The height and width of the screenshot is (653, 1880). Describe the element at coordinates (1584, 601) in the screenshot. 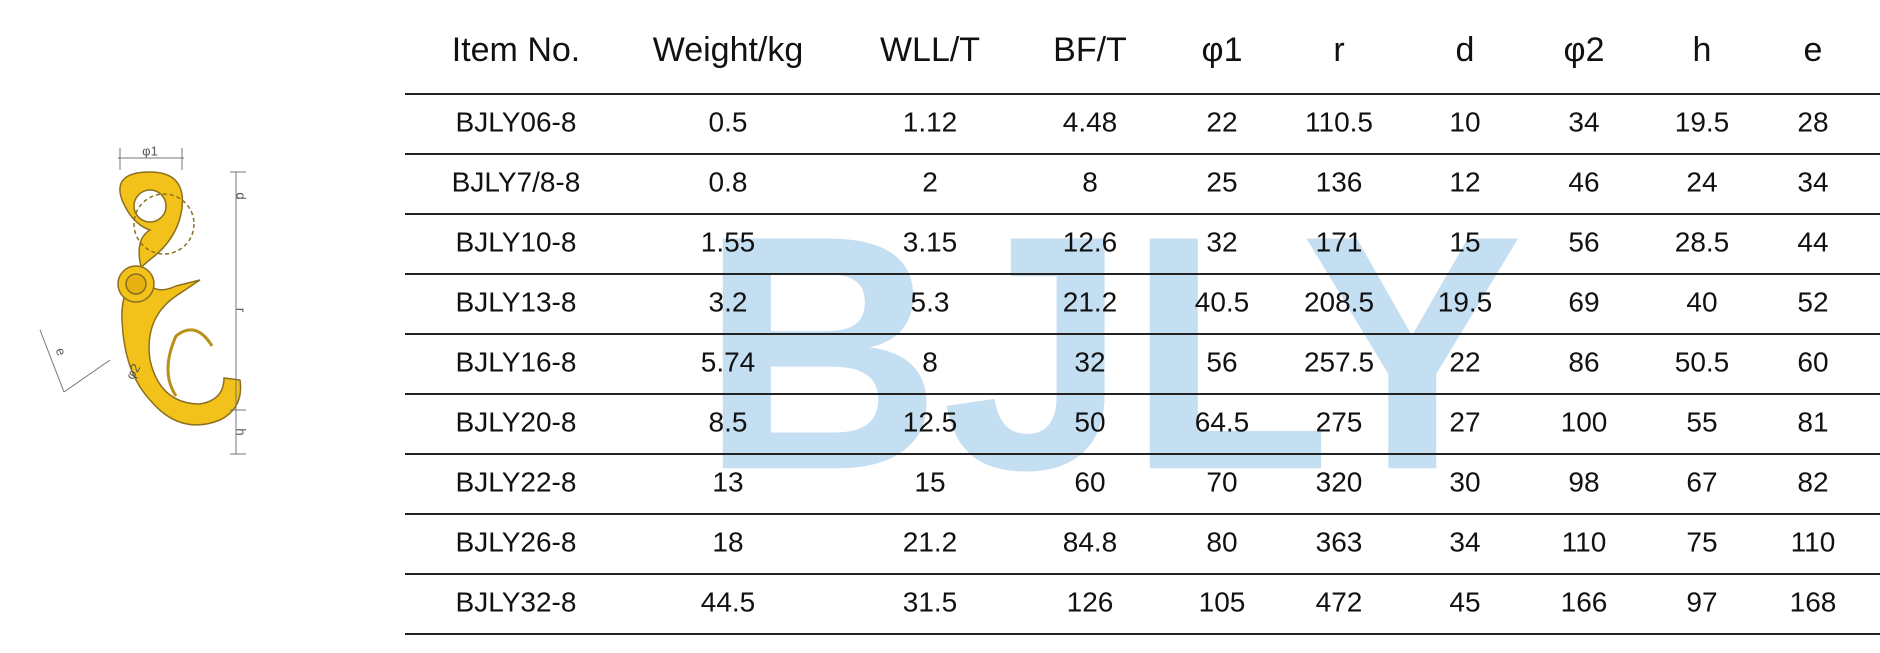

I see `table-cell: 166` at that location.